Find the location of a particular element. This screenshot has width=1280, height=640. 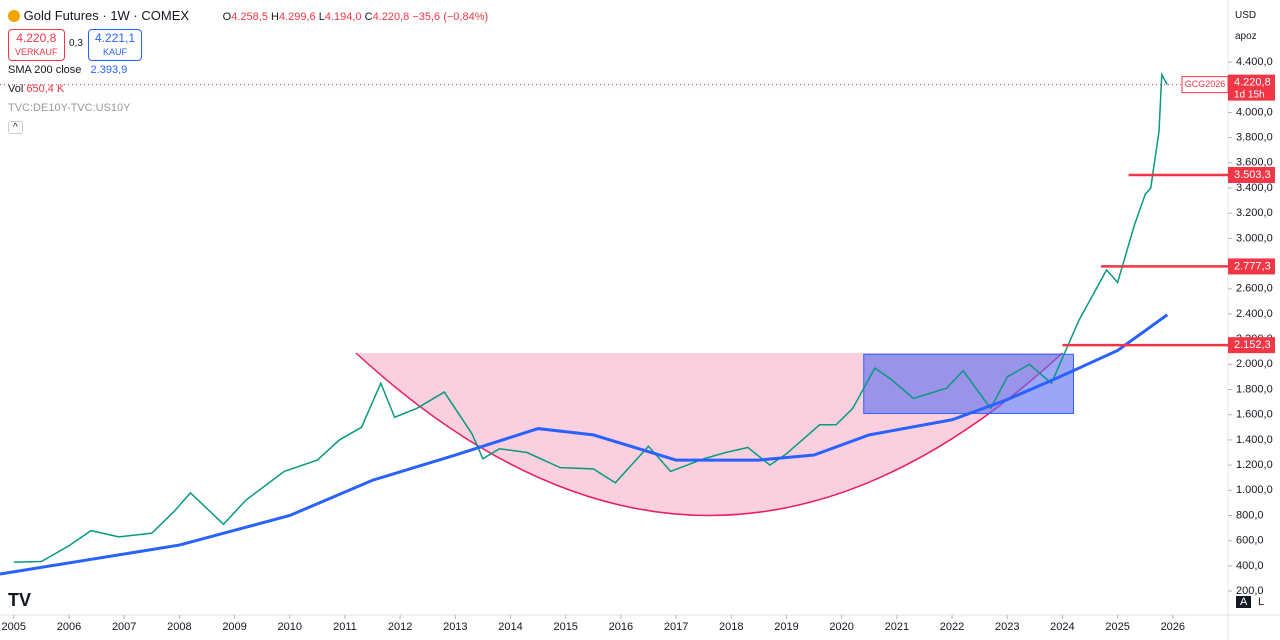

ohlc-key: H is located at coordinates (275, 17).